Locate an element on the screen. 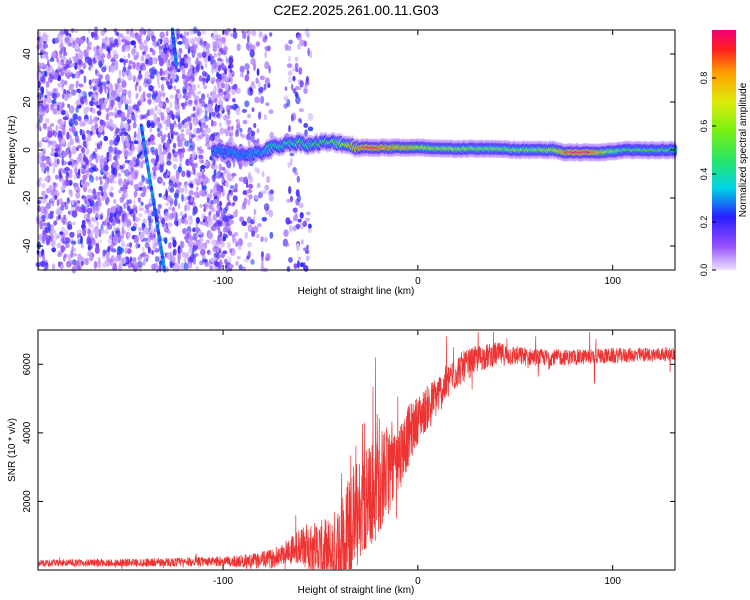 This screenshot has height=600, width=750. y-tick-label: 2000 is located at coordinates (27, 501).